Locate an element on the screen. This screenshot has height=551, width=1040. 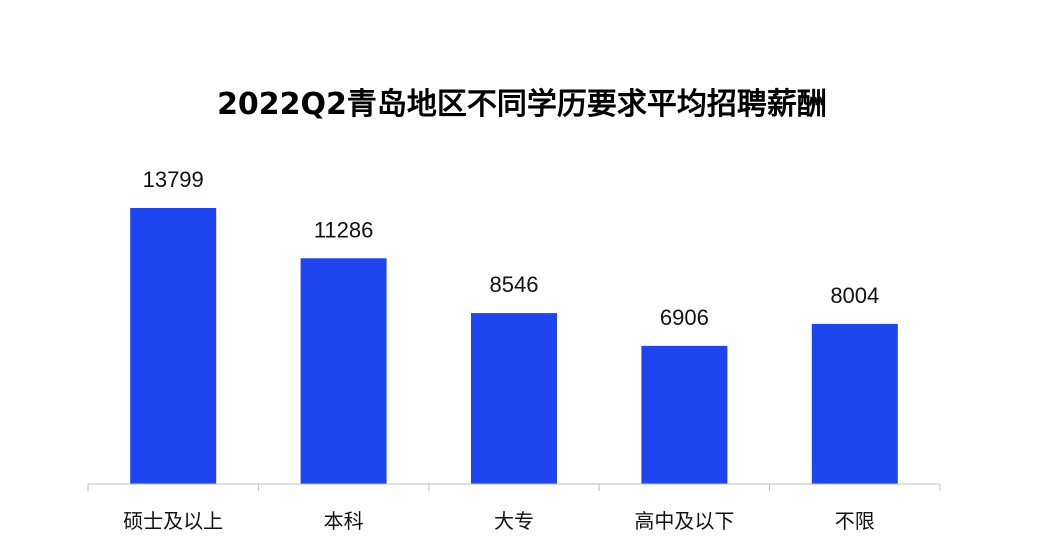
category-label: 本科 is located at coordinates (344, 521).